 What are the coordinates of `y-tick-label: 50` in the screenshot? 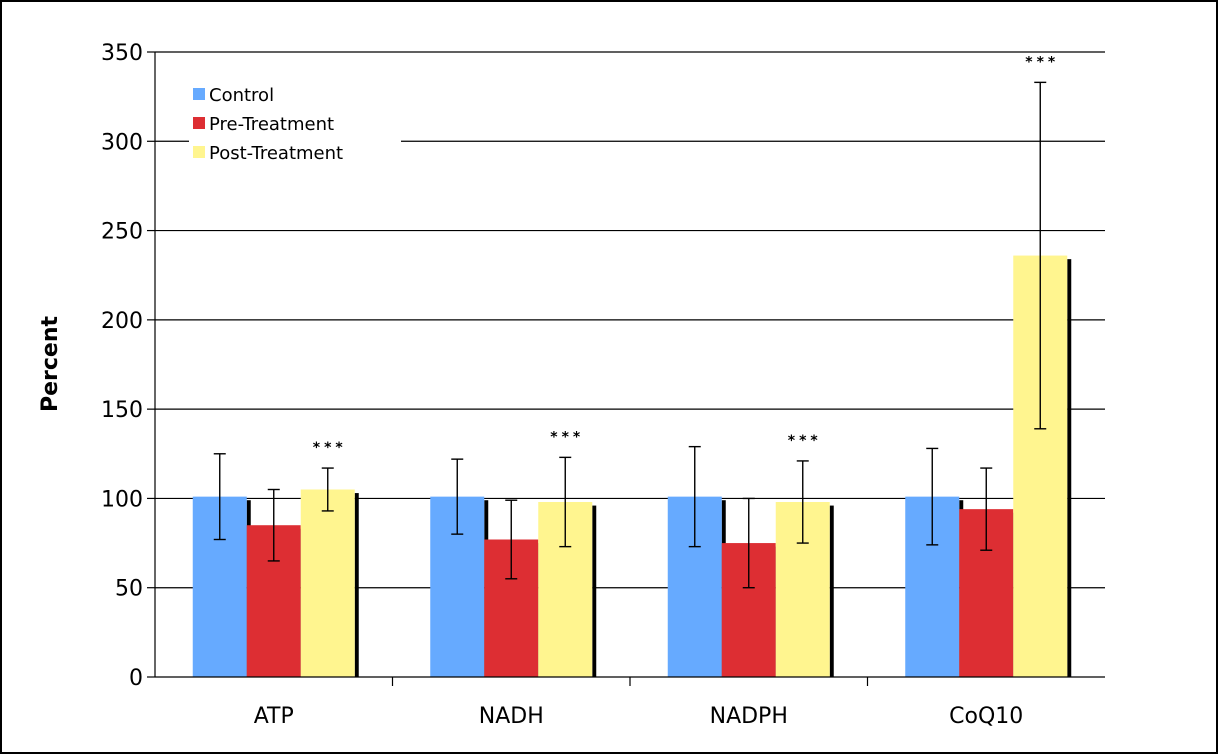 It's located at (129, 589).